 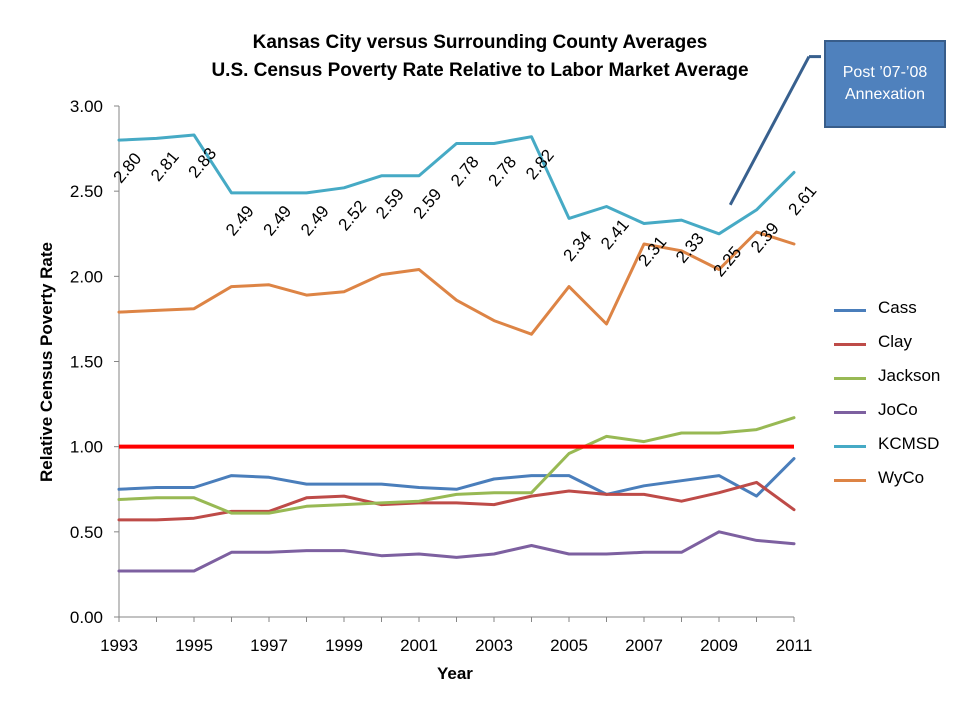 I want to click on data-label: 2.83, so click(x=202, y=163).